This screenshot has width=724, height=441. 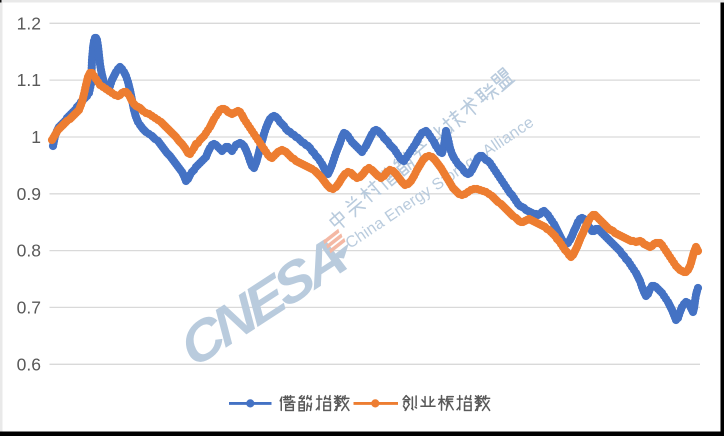 What do you see at coordinates (29, 307) in the screenshot?
I see `svg-text: 0.7` at bounding box center [29, 307].